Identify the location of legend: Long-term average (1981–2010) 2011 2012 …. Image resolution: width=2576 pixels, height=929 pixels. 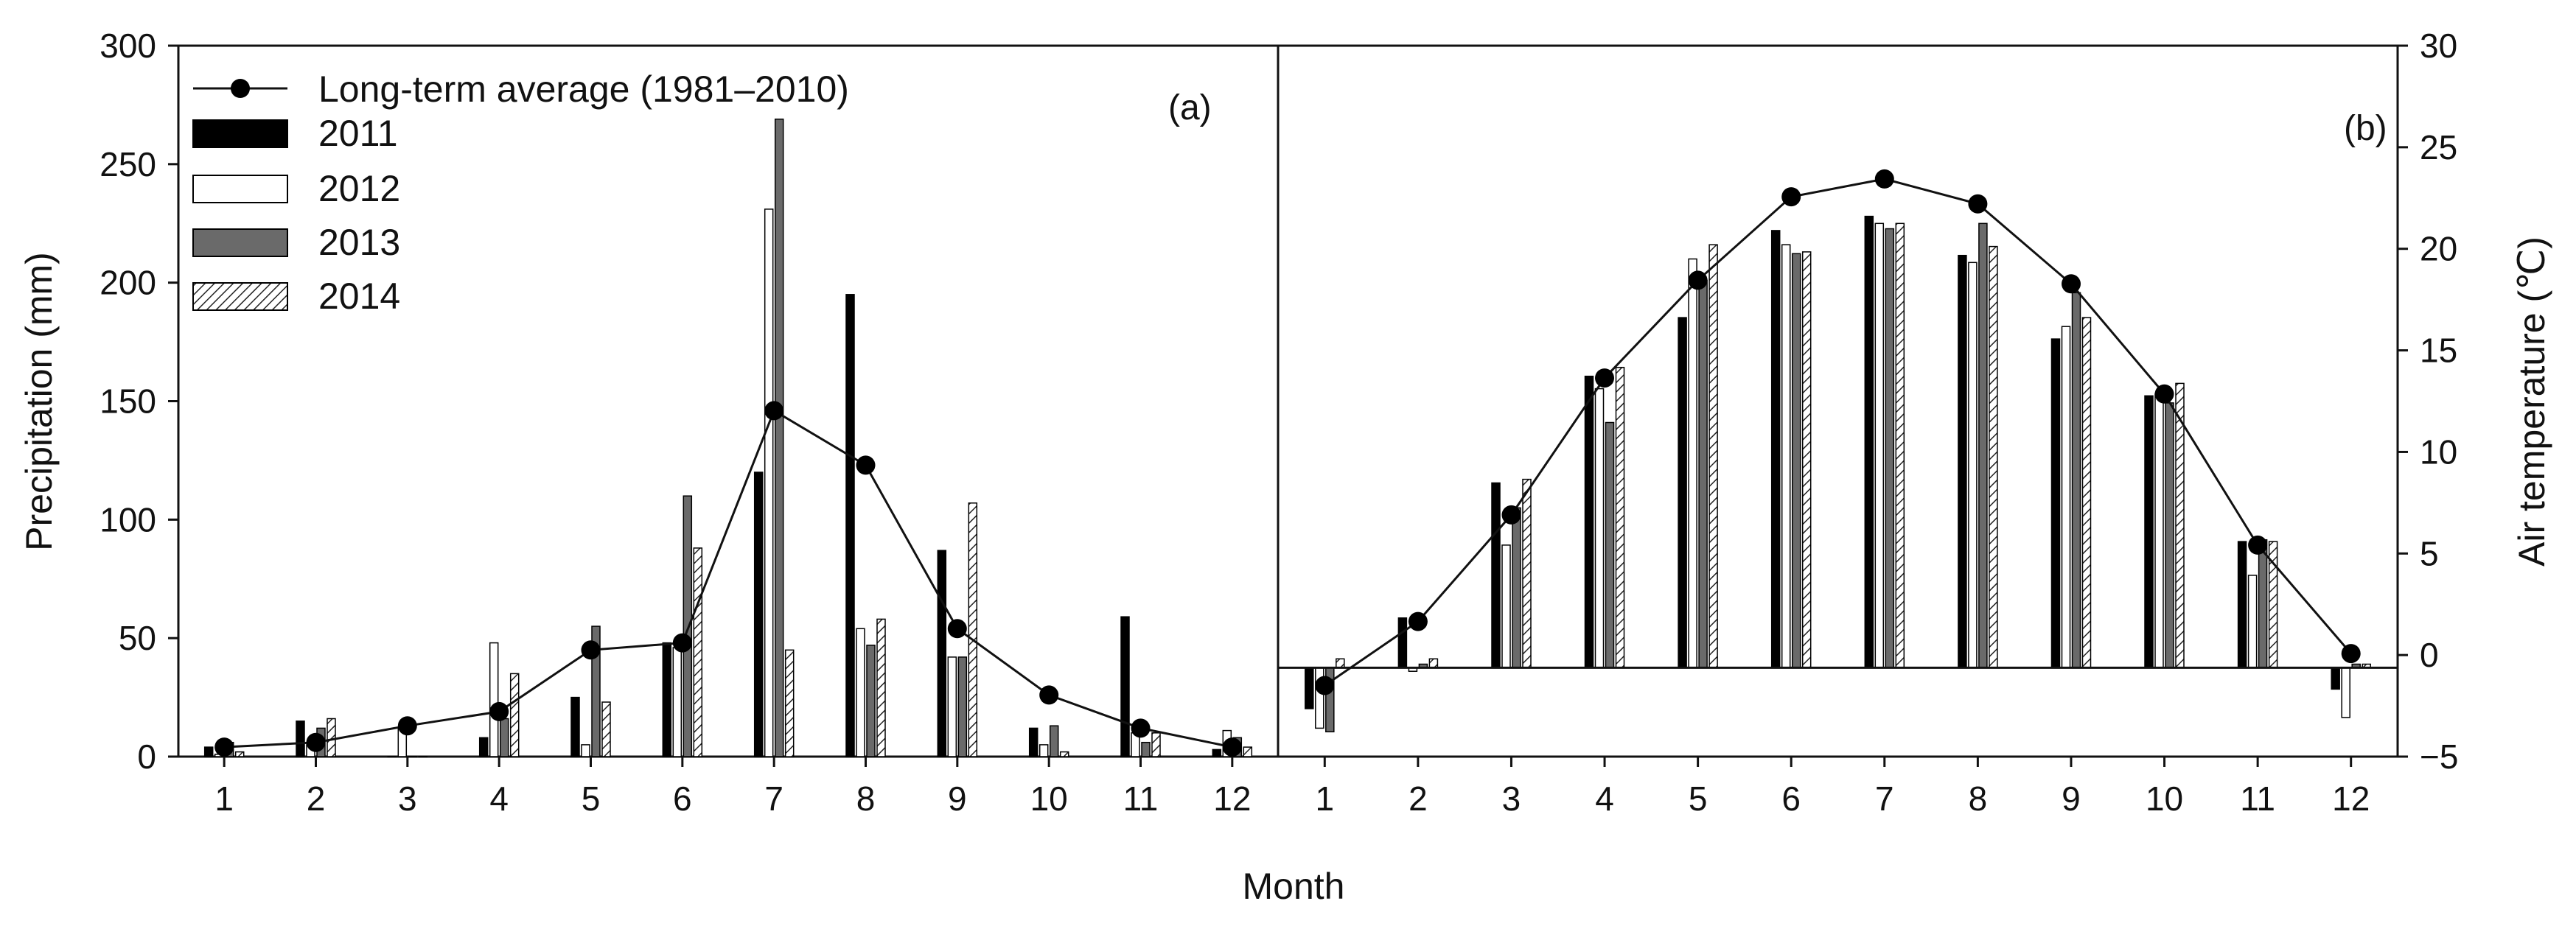
(520, 193).